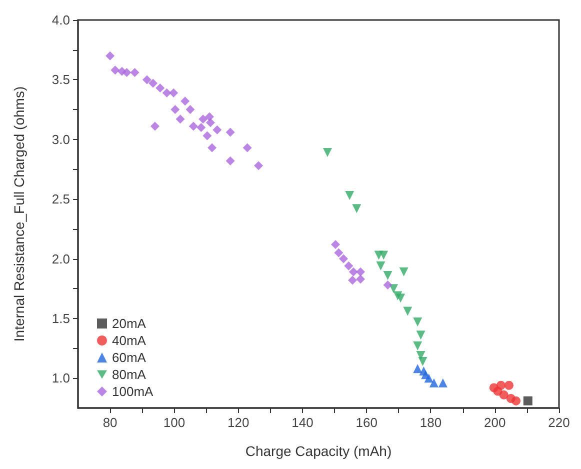 The image size is (581, 469). Describe the element at coordinates (110, 422) in the screenshot. I see `x-tick-label: 80` at that location.